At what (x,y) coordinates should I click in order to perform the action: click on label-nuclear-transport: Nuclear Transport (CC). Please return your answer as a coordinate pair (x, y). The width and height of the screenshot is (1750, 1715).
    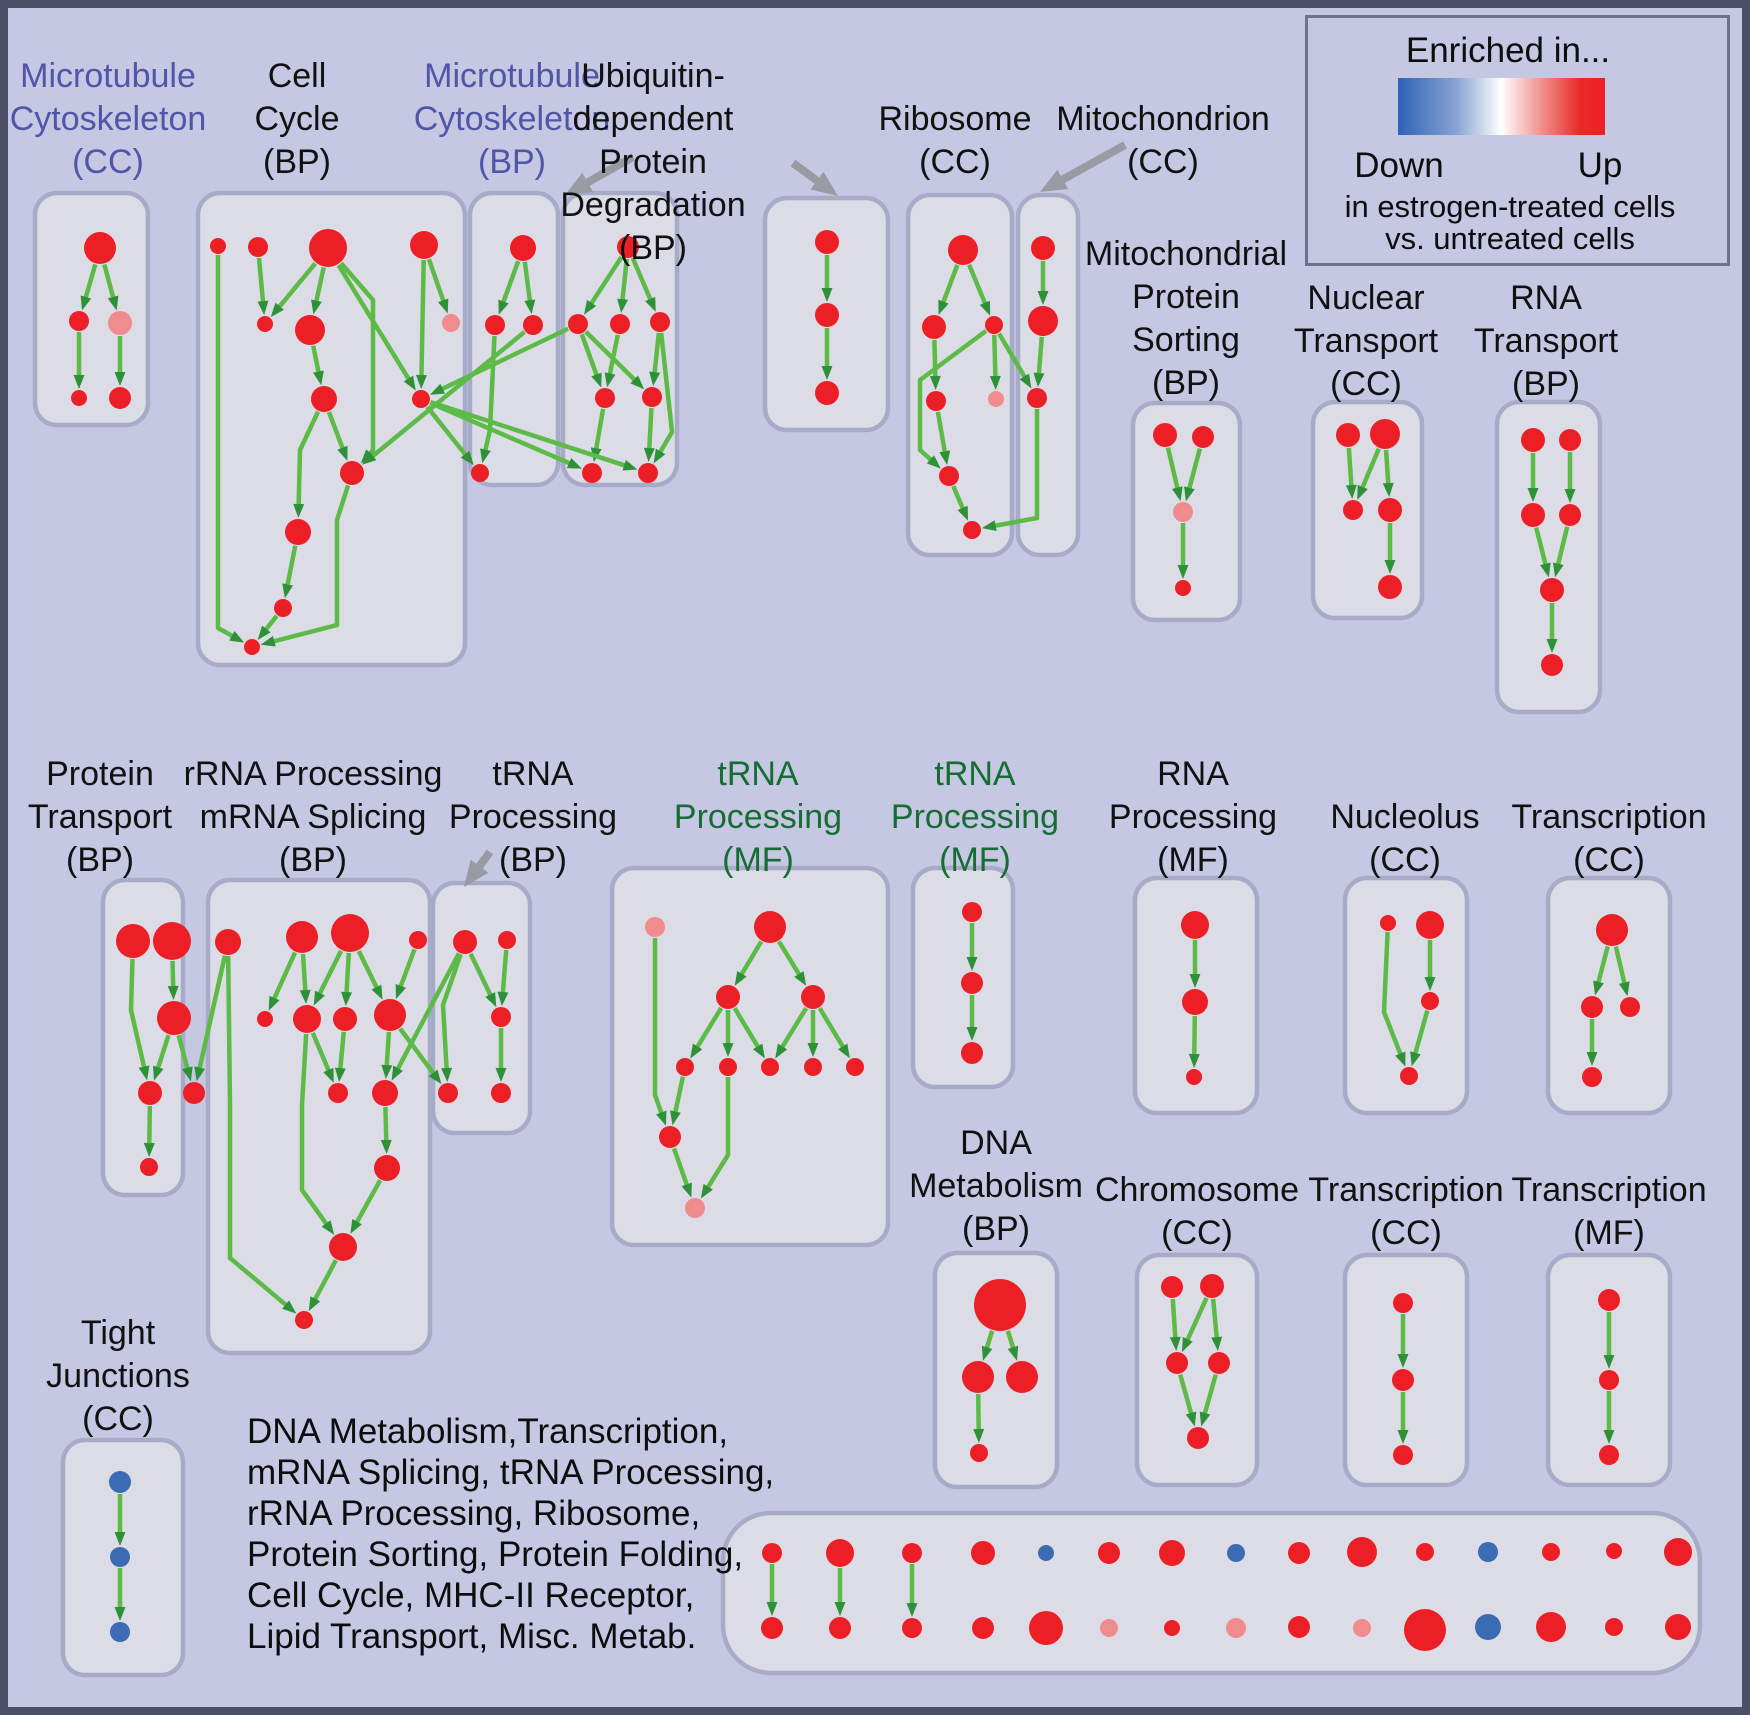
    Looking at the image, I should click on (1366, 341).